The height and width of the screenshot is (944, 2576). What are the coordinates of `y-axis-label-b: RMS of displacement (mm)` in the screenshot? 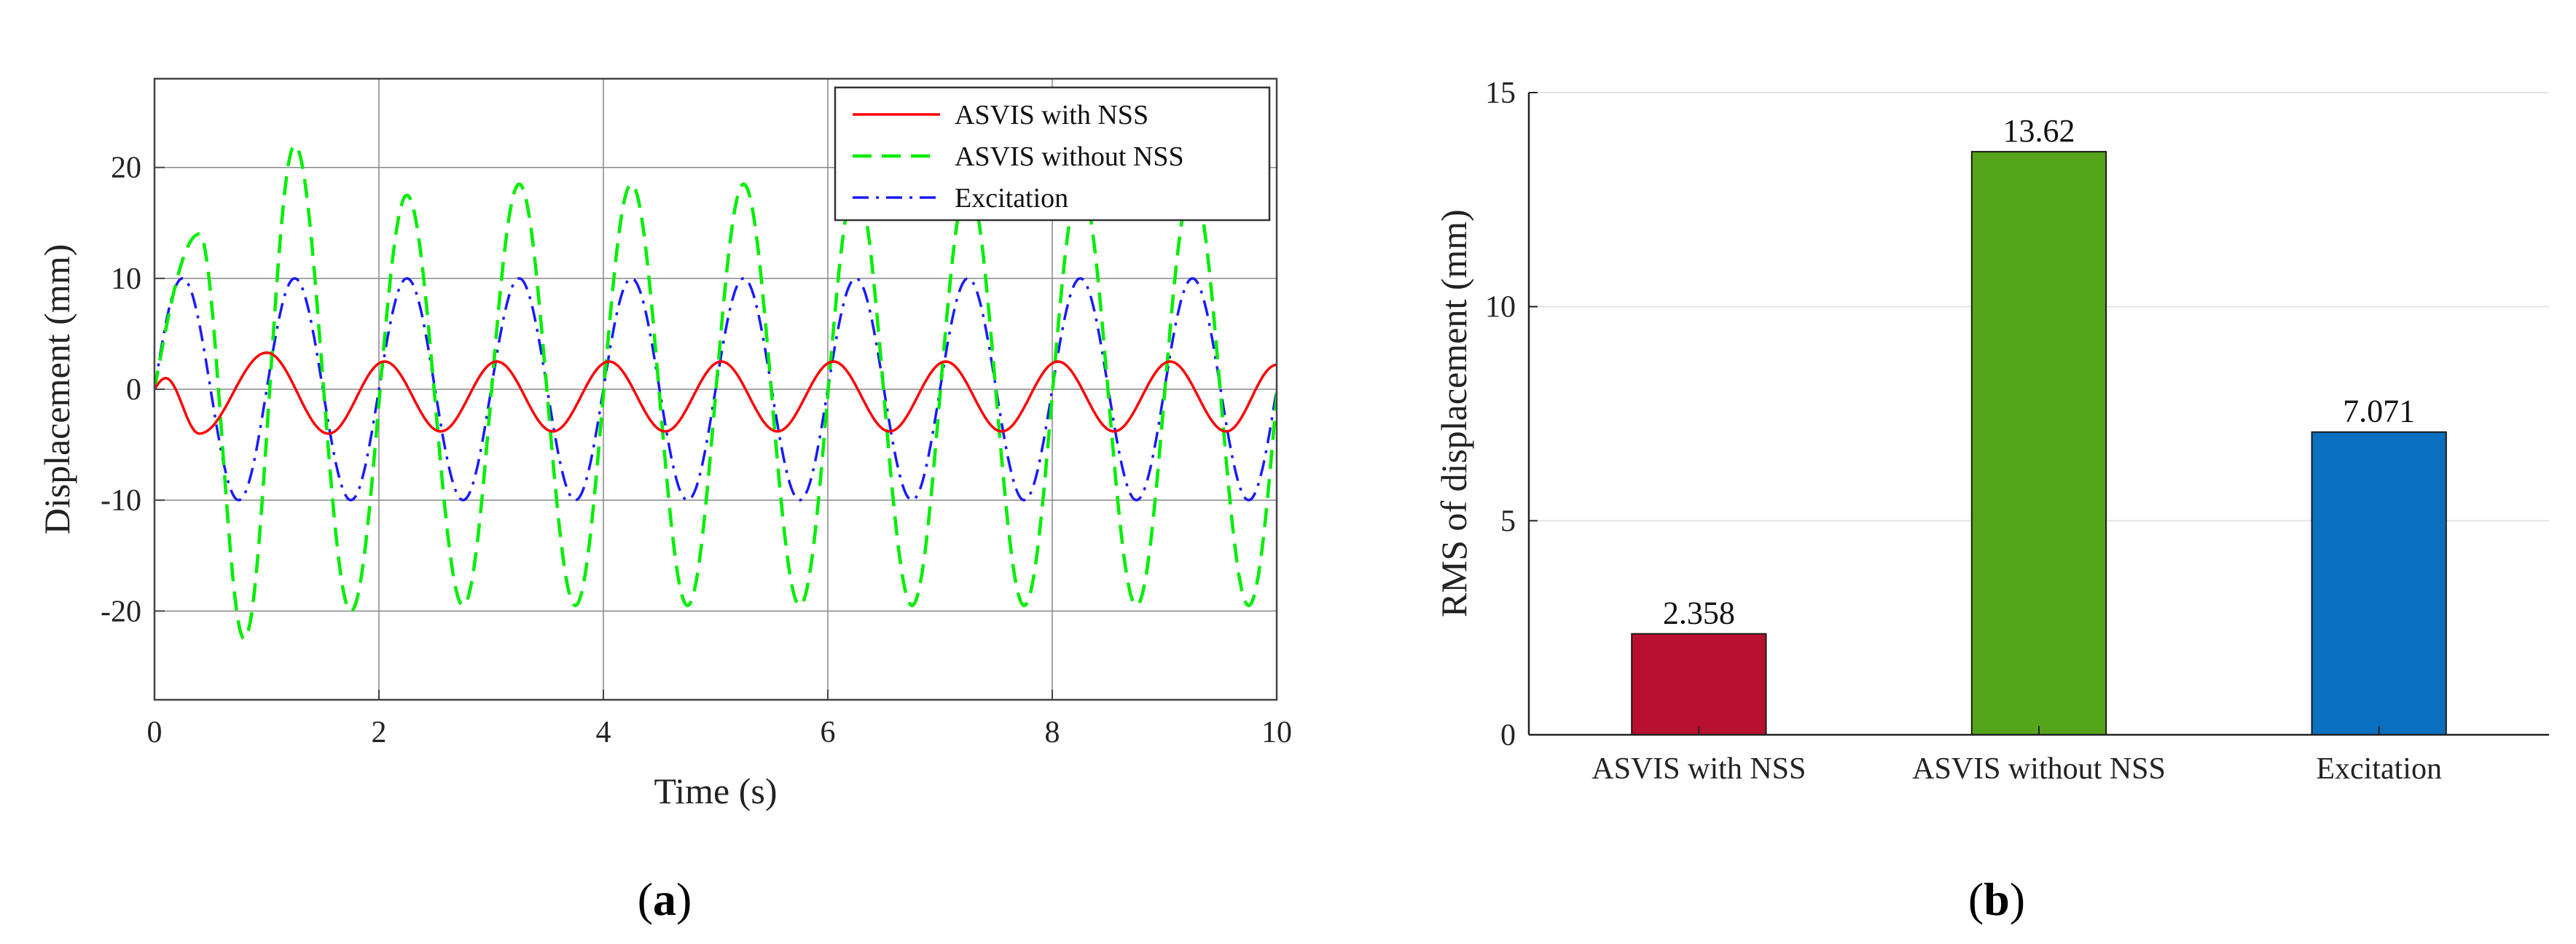 It's located at (1453, 413).